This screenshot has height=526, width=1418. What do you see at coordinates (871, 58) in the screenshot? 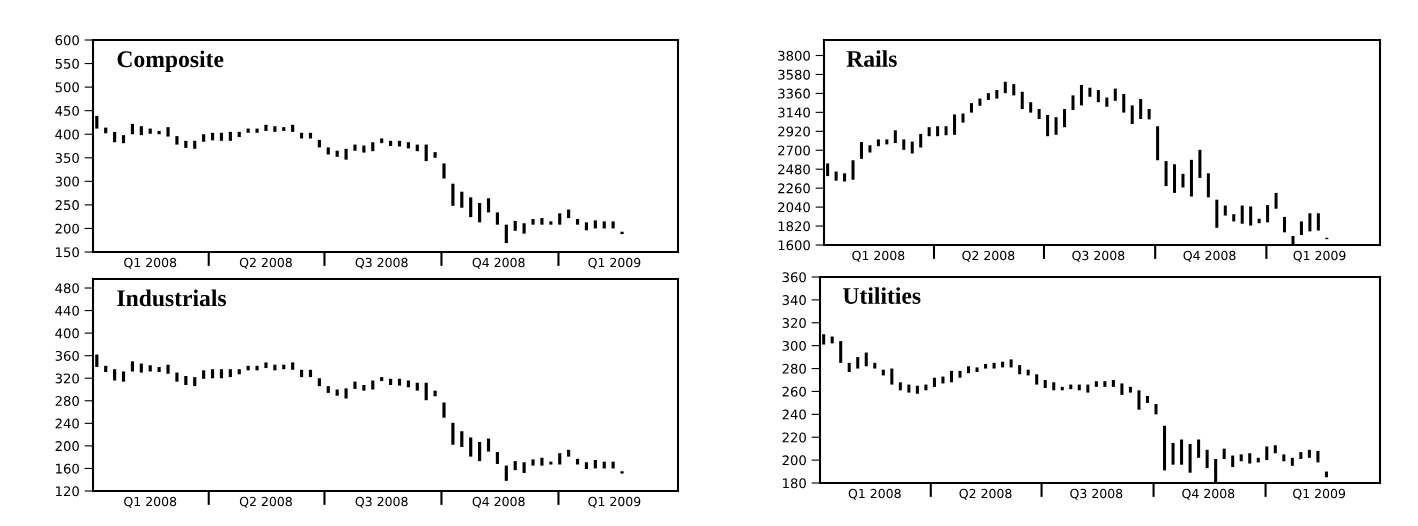
I see `chart-title: Rails` at bounding box center [871, 58].